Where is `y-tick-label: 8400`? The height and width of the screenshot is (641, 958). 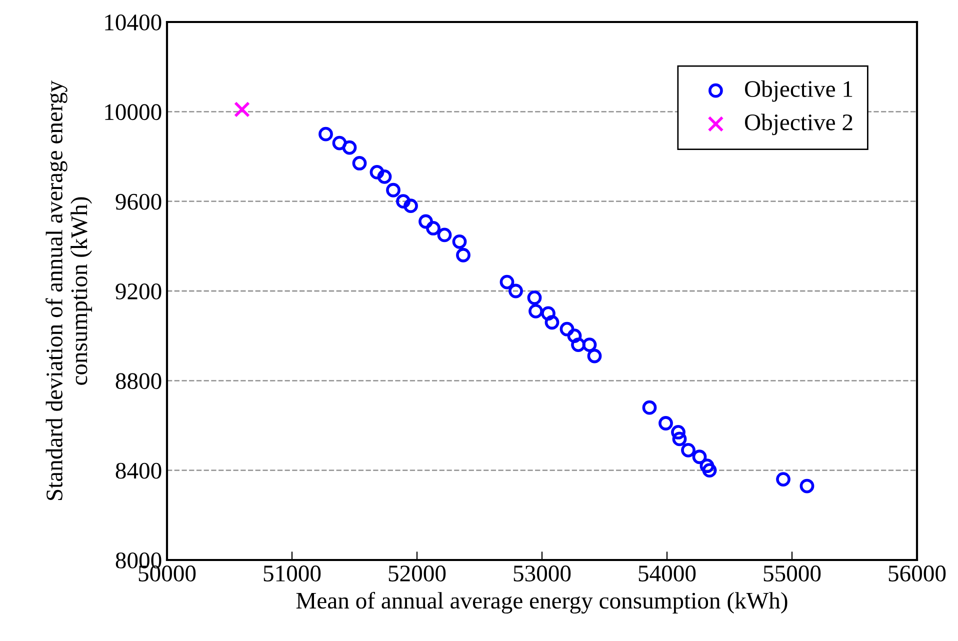
y-tick-label: 8400 is located at coordinates (139, 470).